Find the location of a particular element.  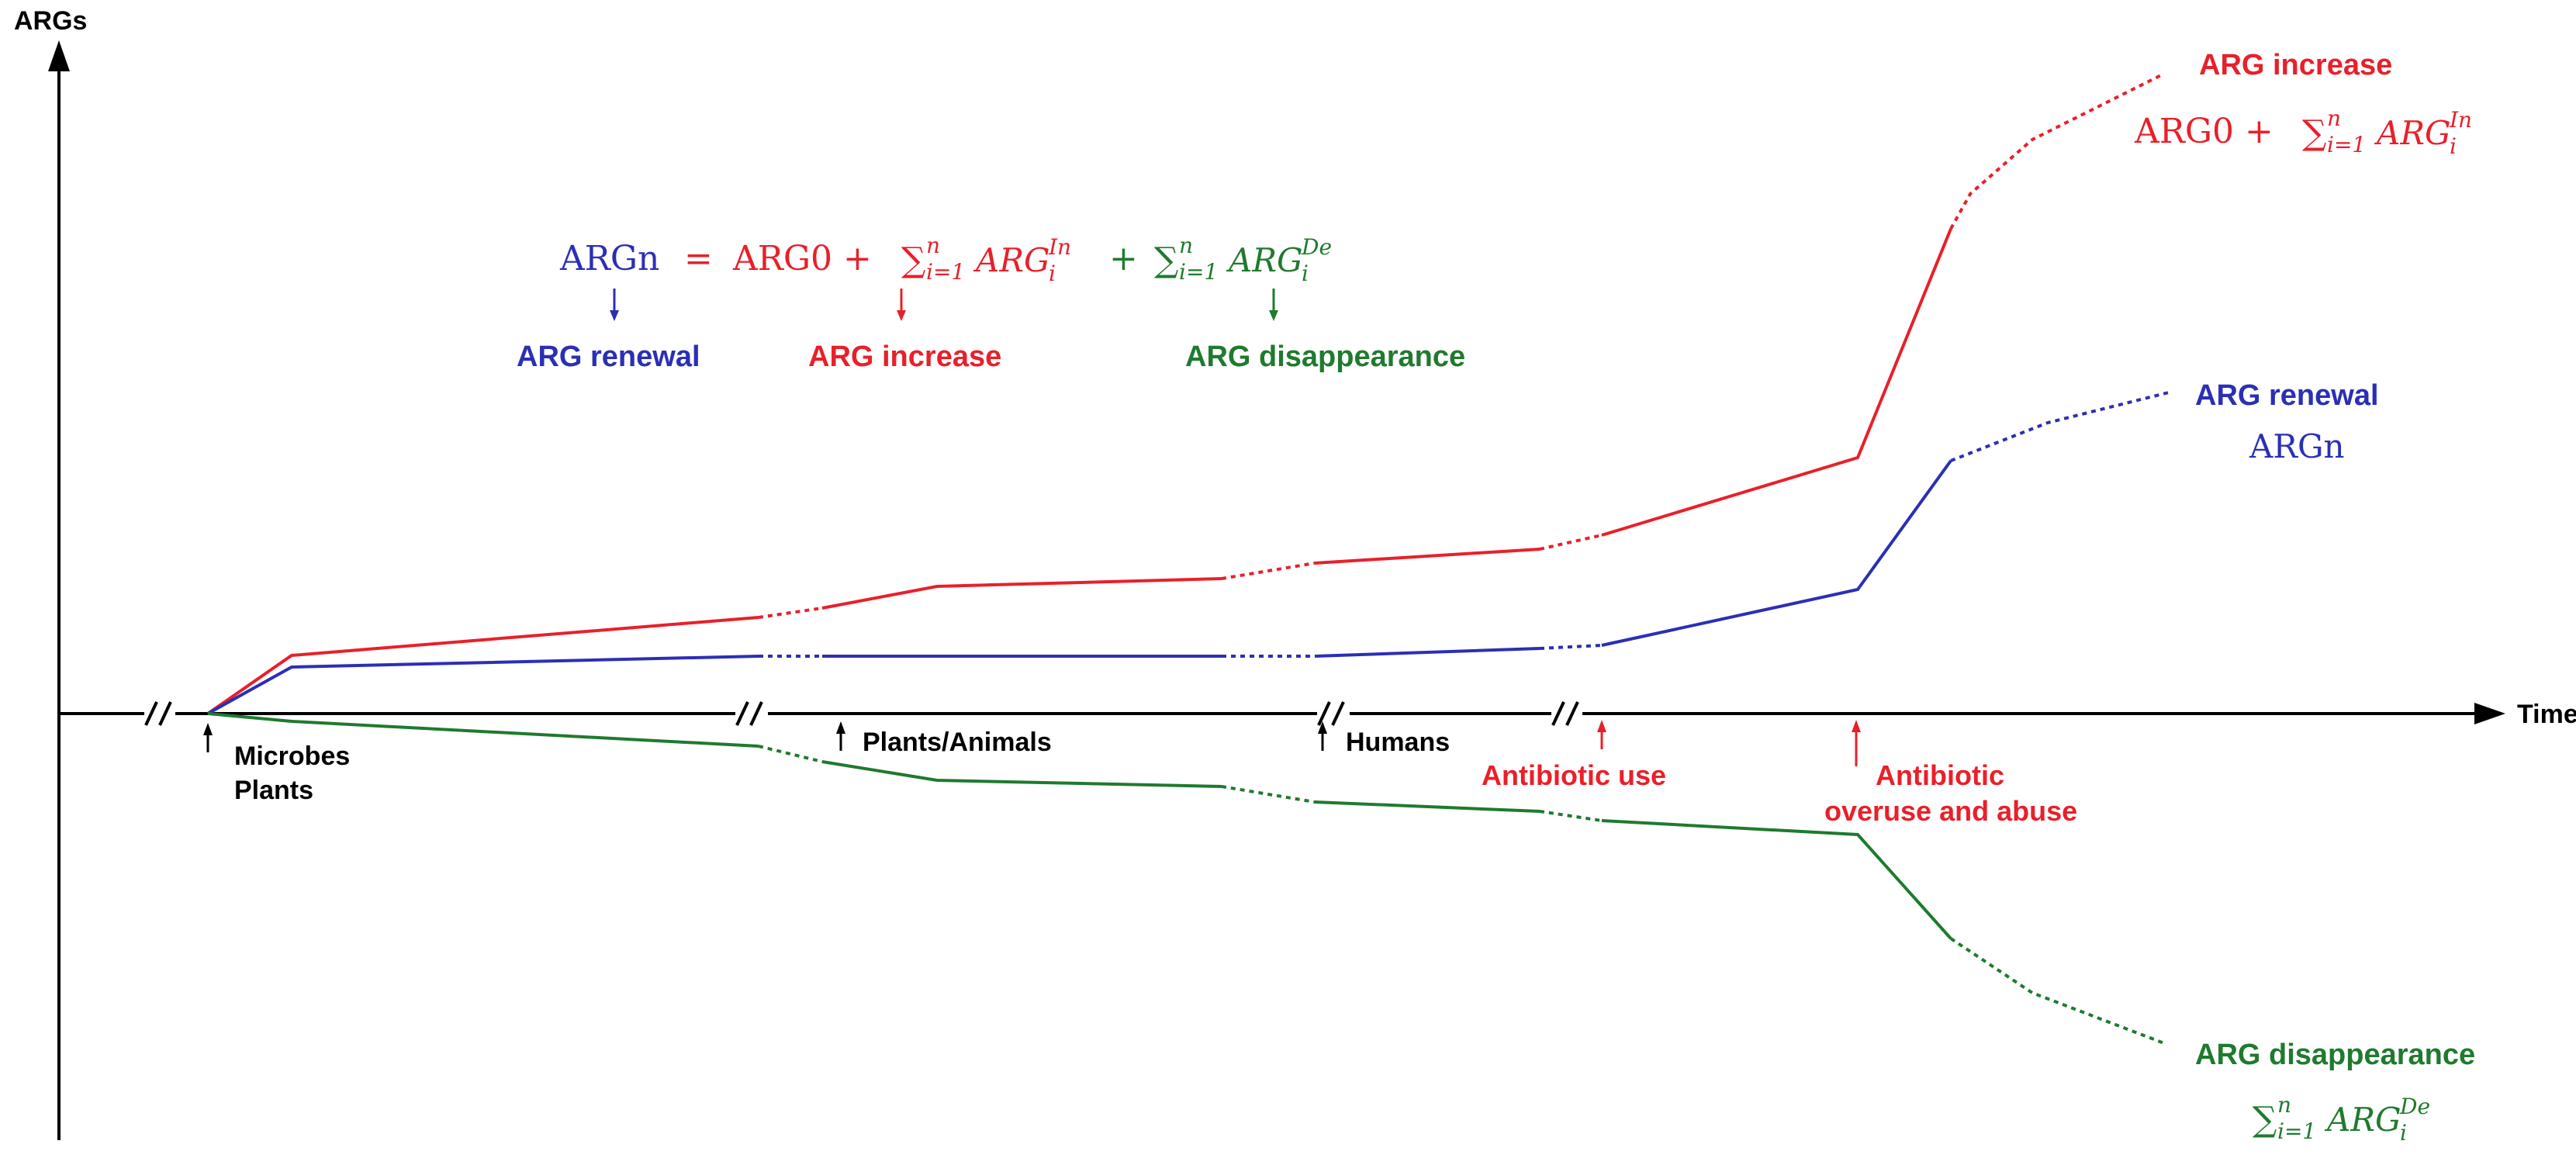

equation-sum-de-lower: i=1 is located at coordinates (1198, 272).